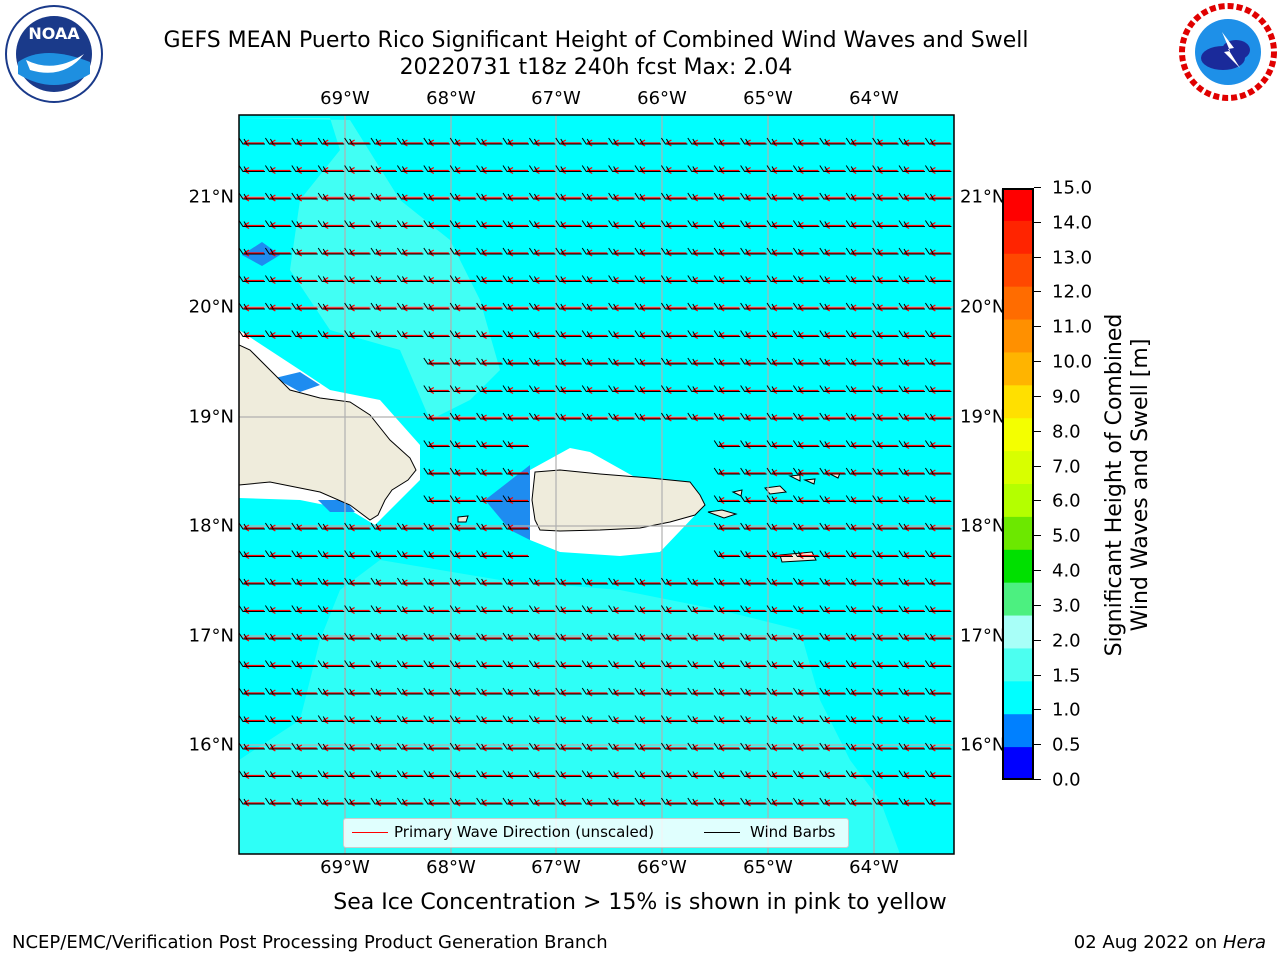  I want to click on colorbar, so click(1018, 484).